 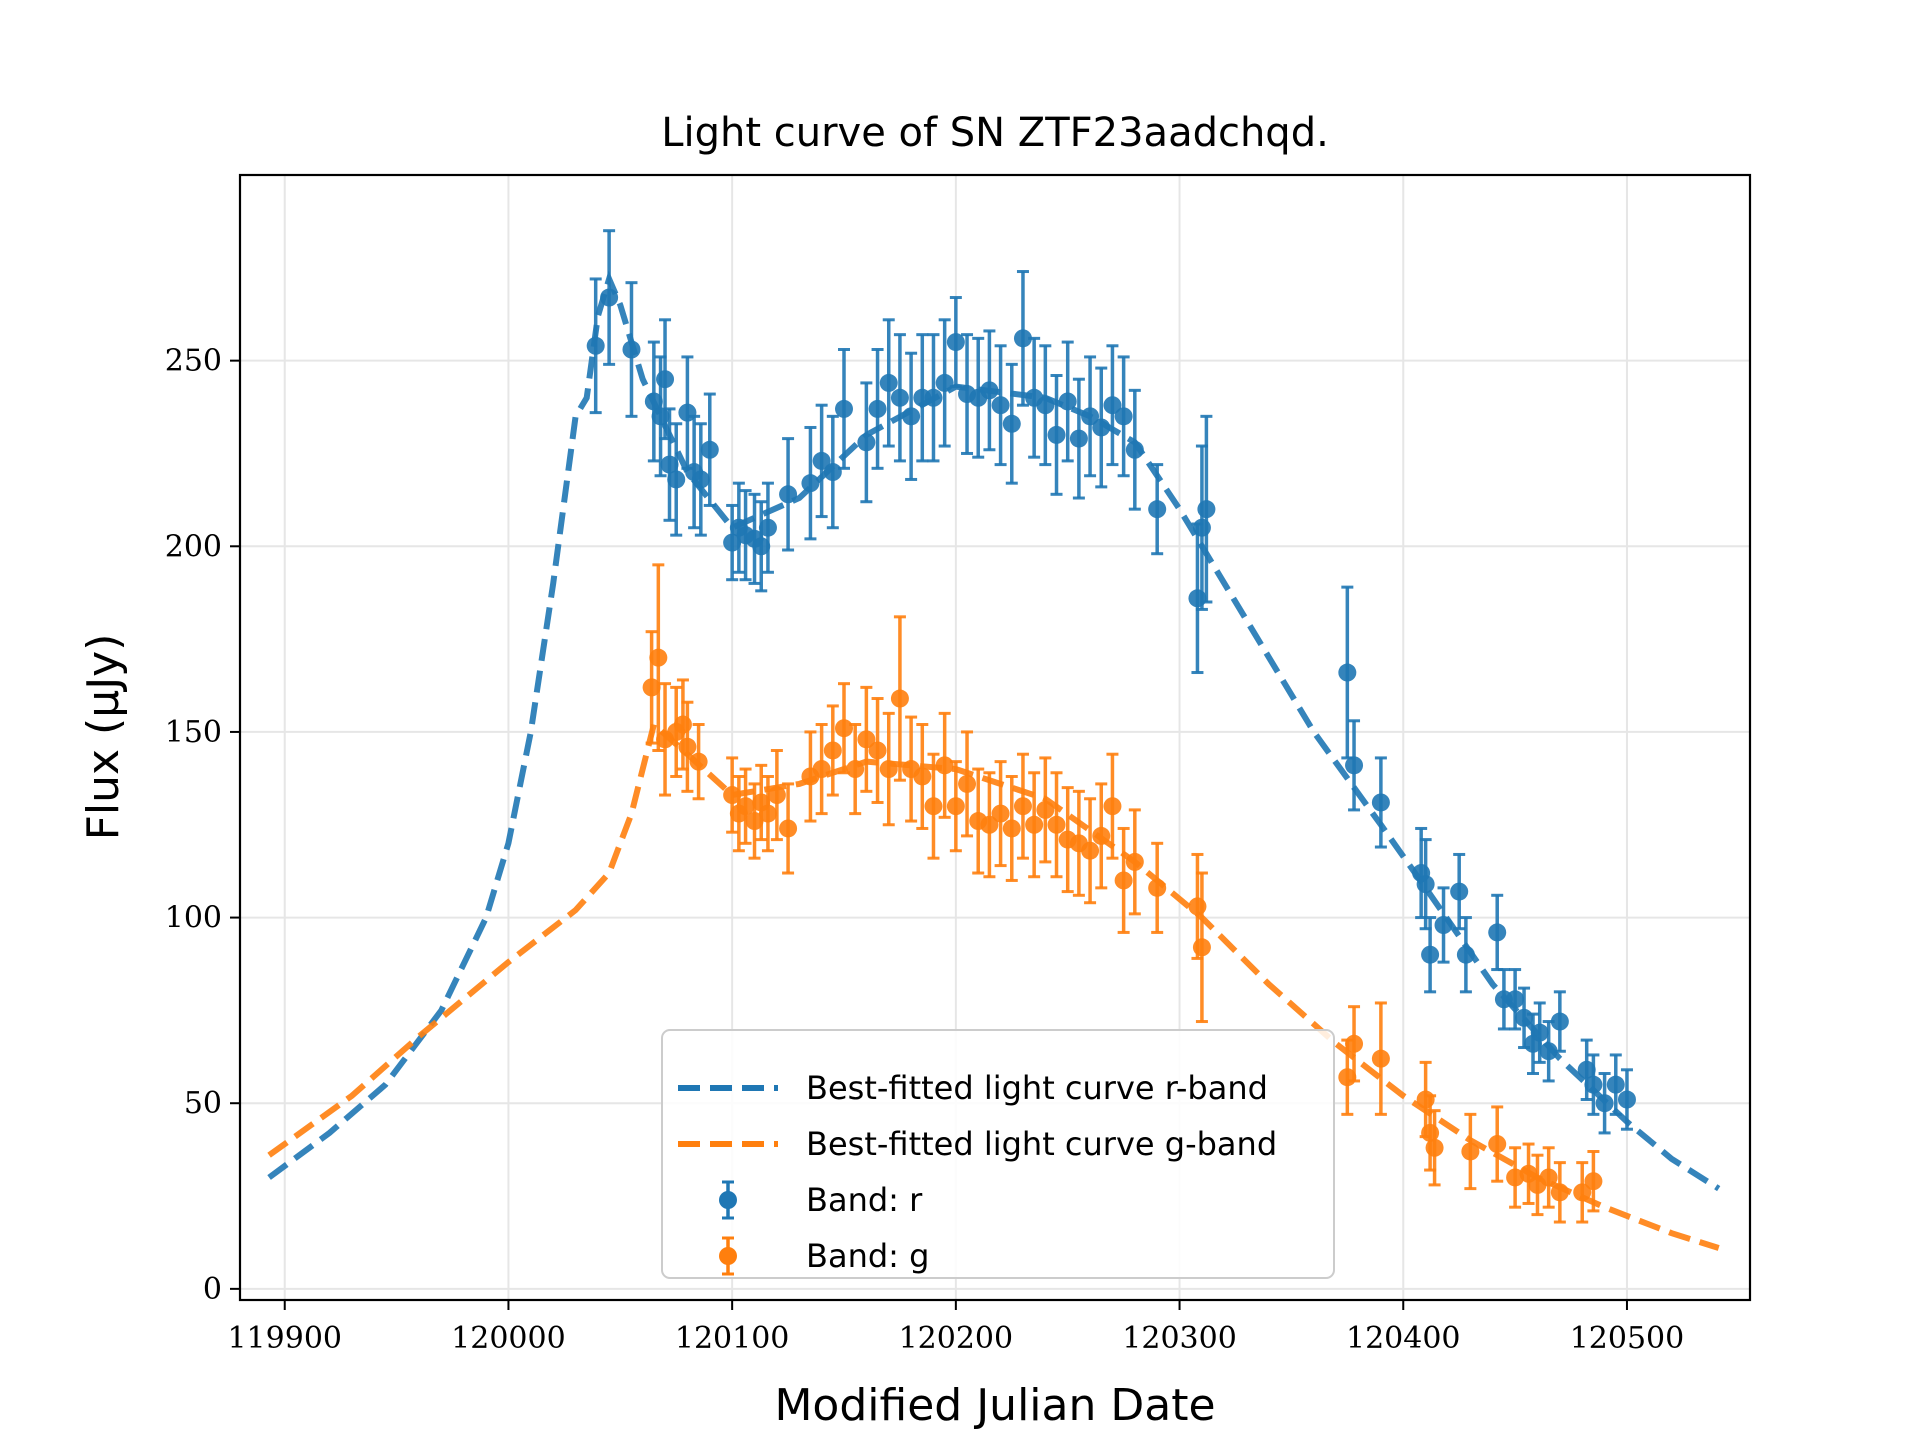 What do you see at coordinates (203, 1103) in the screenshot?
I see `y-tick-label: 50` at bounding box center [203, 1103].